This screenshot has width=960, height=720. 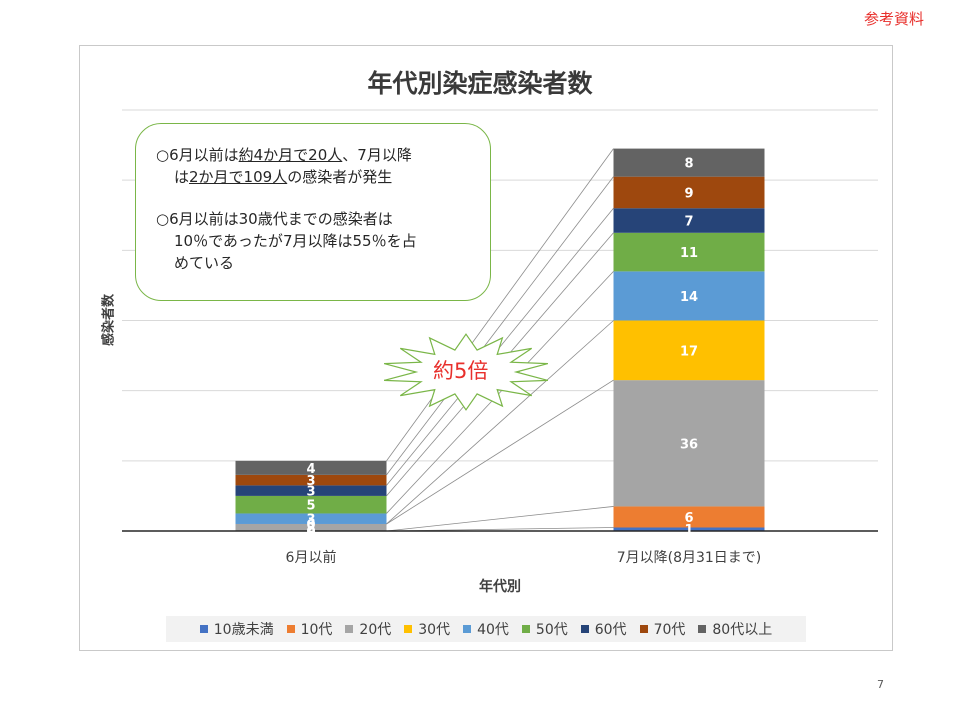 What do you see at coordinates (893, 19) in the screenshot?
I see `reference-label: 参考資料` at bounding box center [893, 19].